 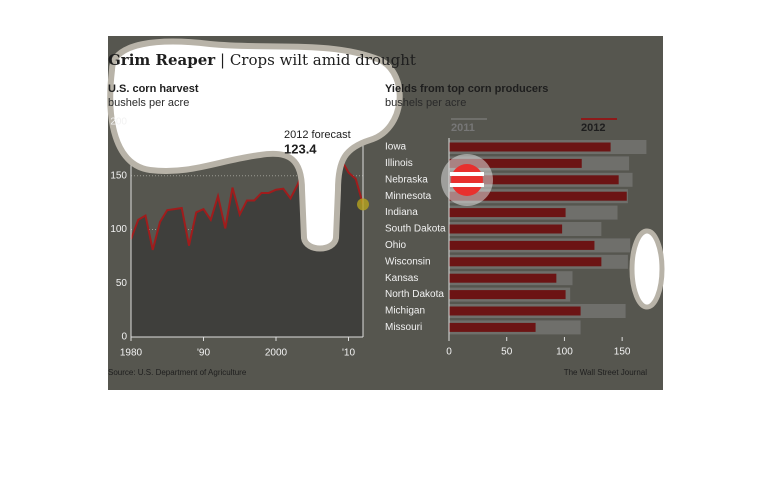 I want to click on annotation-value: 123.4, so click(x=300, y=148).